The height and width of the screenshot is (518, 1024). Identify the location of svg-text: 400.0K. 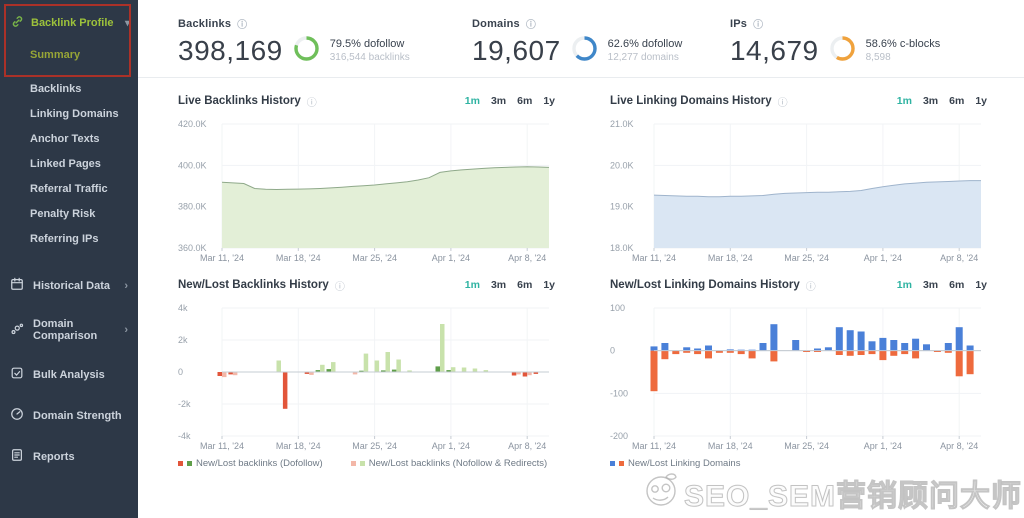
(192, 165).